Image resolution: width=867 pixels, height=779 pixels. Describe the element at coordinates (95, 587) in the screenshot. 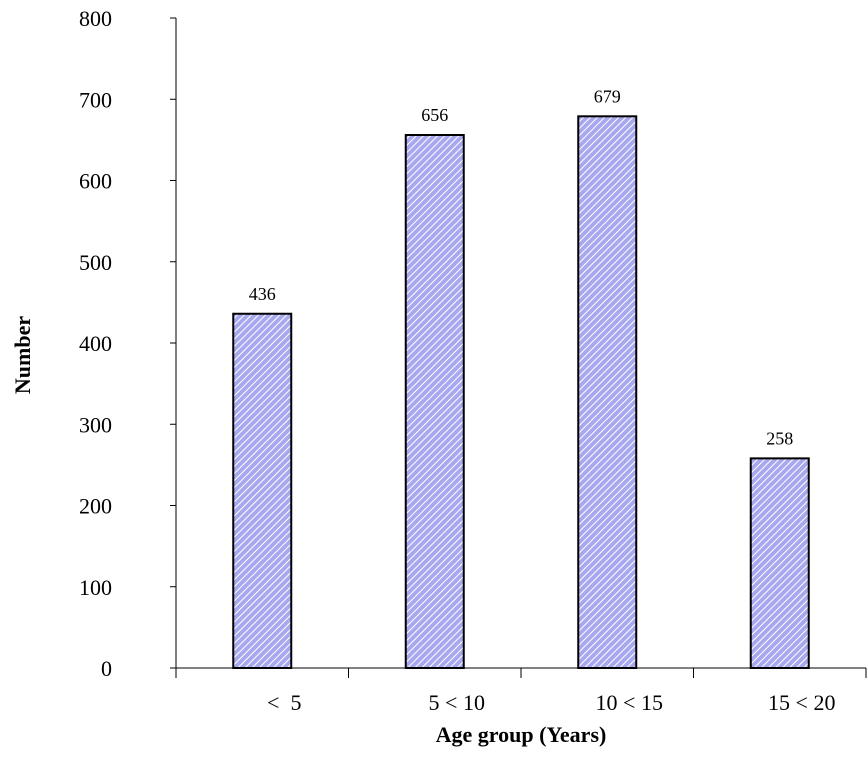

I see `y-tick-label: 100` at that location.